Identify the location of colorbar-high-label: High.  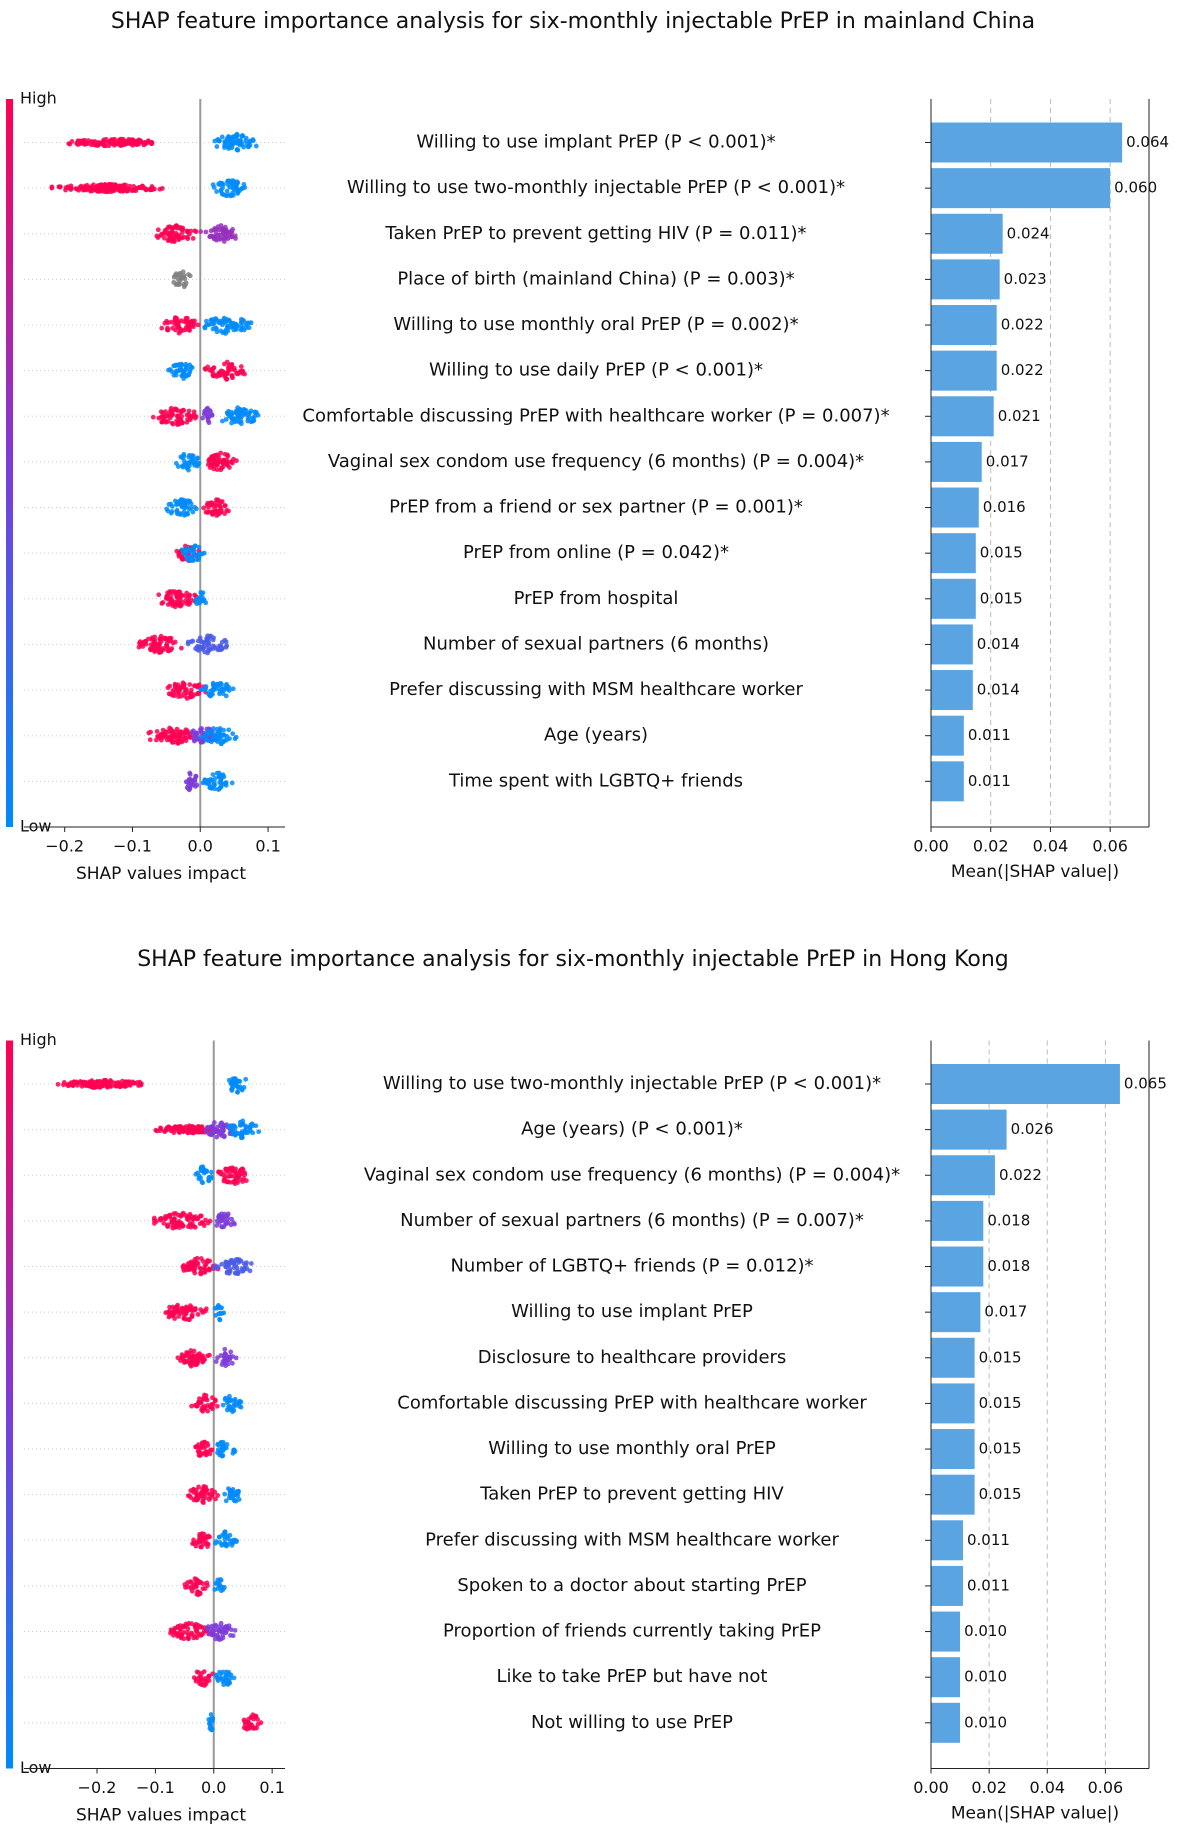
(38, 98).